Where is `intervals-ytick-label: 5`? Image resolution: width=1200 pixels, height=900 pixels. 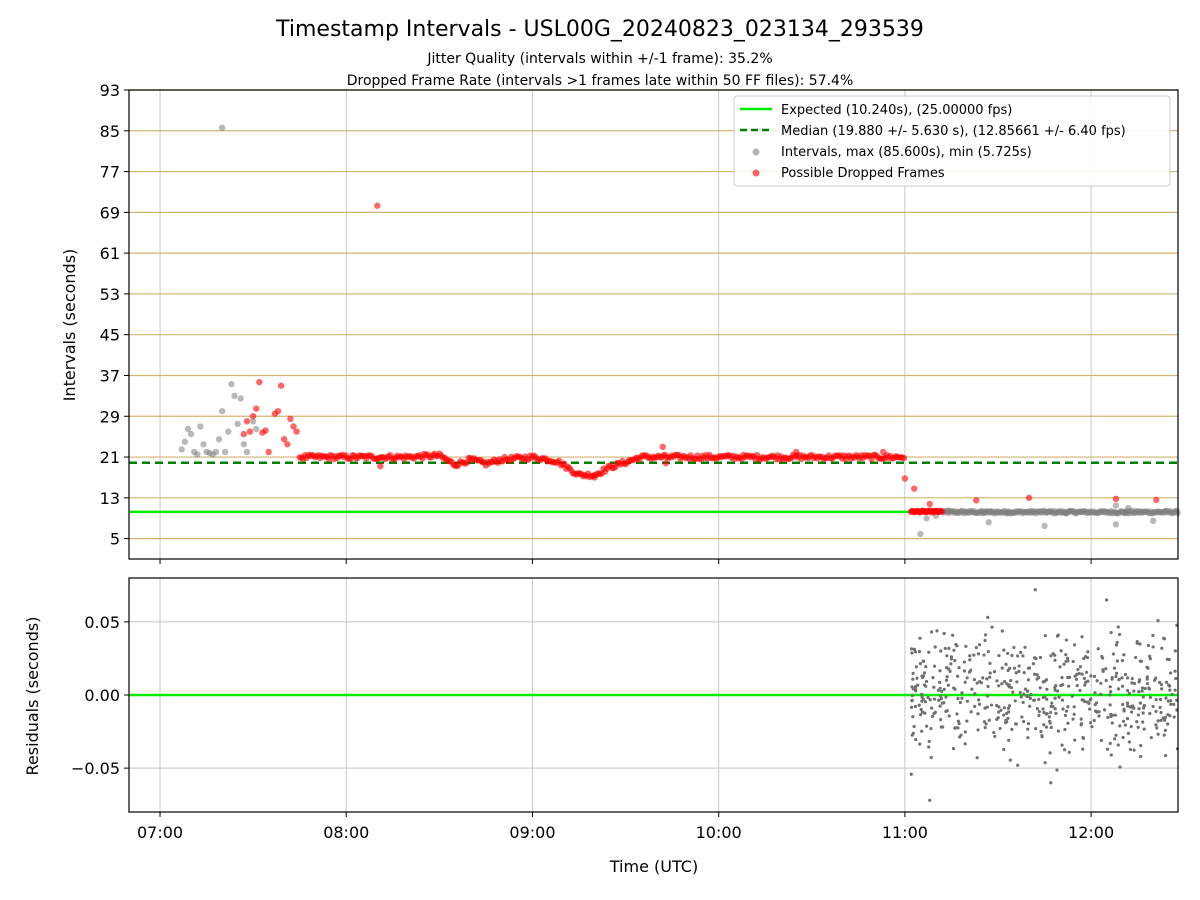
intervals-ytick-label: 5 is located at coordinates (115, 539).